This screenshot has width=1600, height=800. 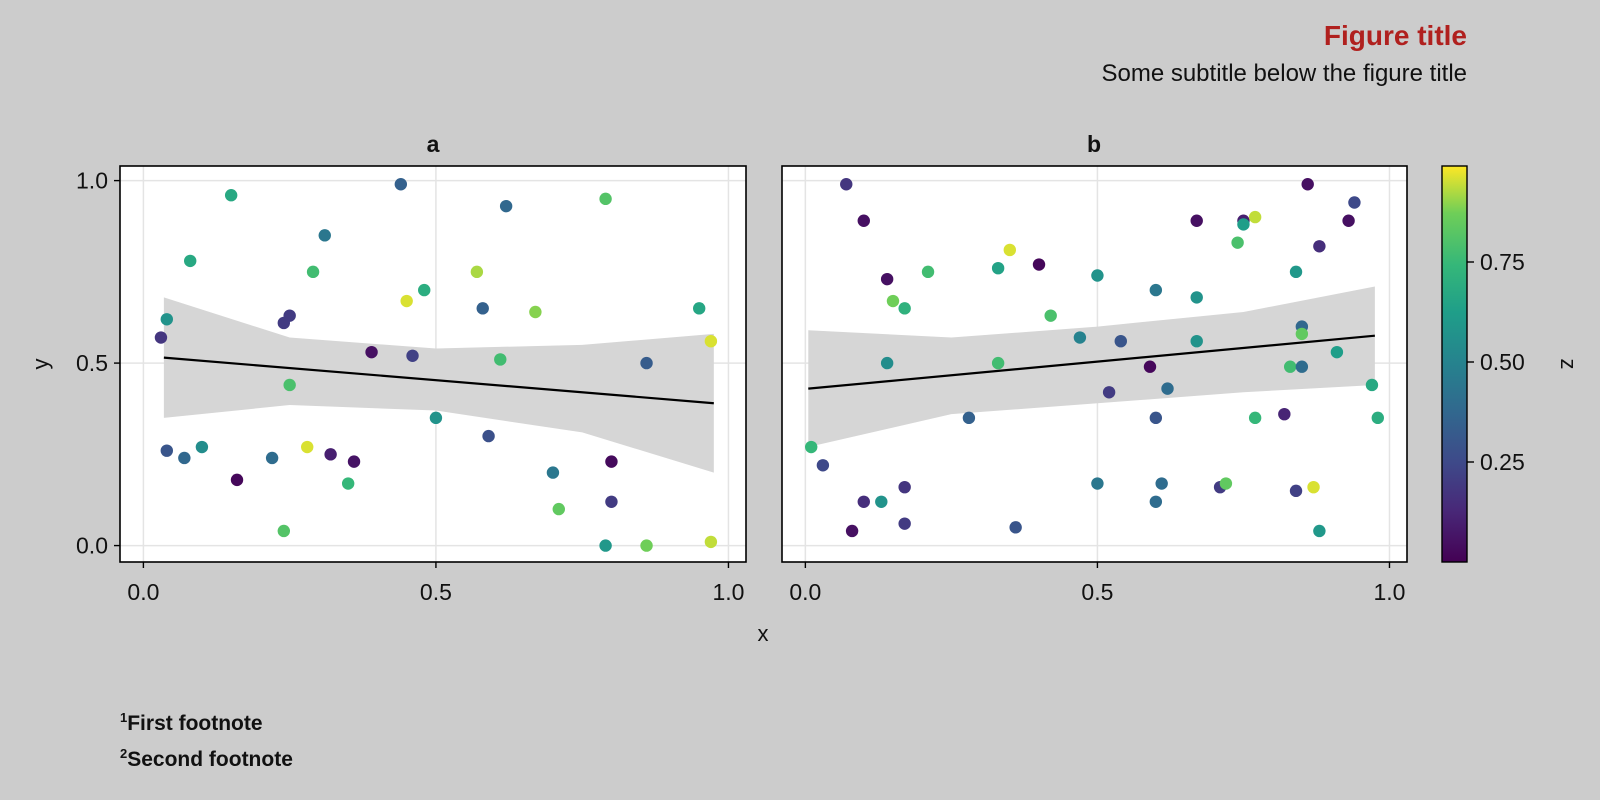 What do you see at coordinates (1502, 362) in the screenshot?
I see `colorbar-tick-label: 0.50` at bounding box center [1502, 362].